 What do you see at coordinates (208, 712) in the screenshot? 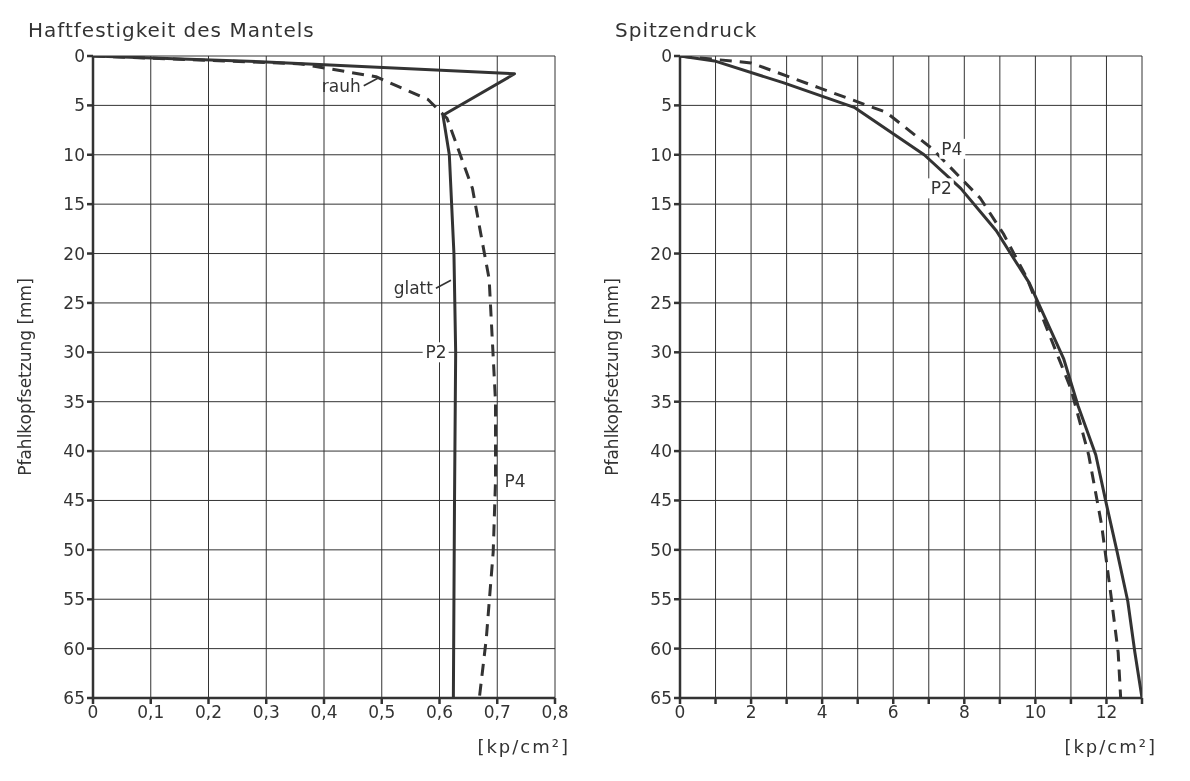
I see `x-tick-label: 0,2` at bounding box center [208, 712].